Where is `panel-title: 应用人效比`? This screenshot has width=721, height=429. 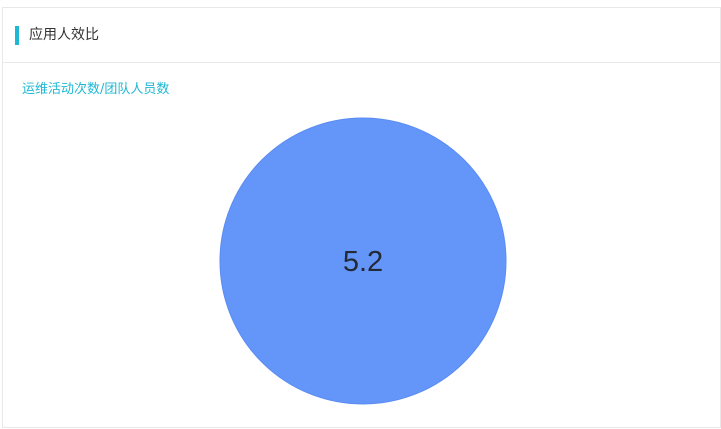 panel-title: 应用人效比 is located at coordinates (64, 35).